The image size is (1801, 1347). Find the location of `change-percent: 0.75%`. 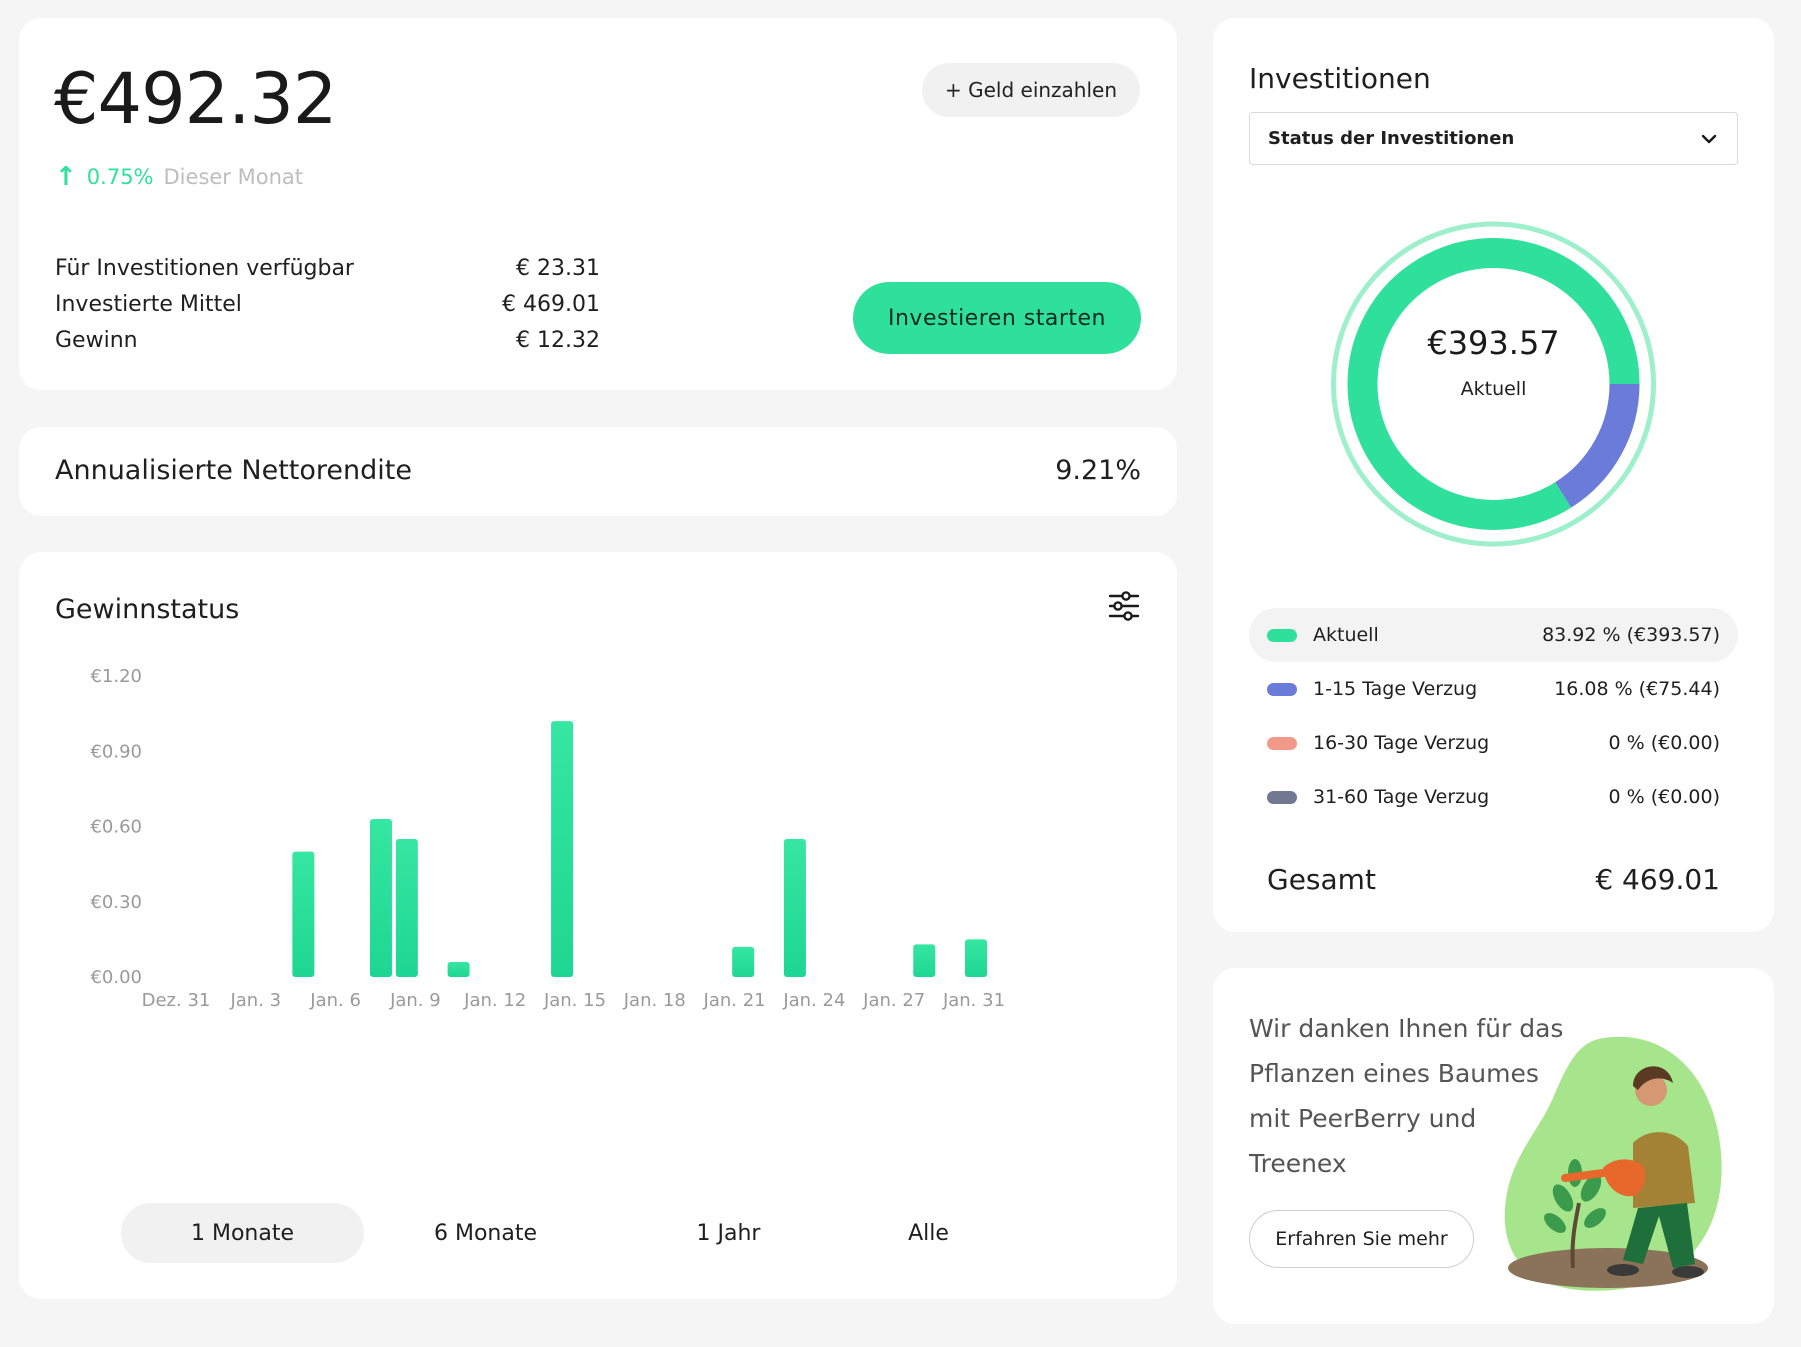

change-percent: 0.75% is located at coordinates (120, 177).